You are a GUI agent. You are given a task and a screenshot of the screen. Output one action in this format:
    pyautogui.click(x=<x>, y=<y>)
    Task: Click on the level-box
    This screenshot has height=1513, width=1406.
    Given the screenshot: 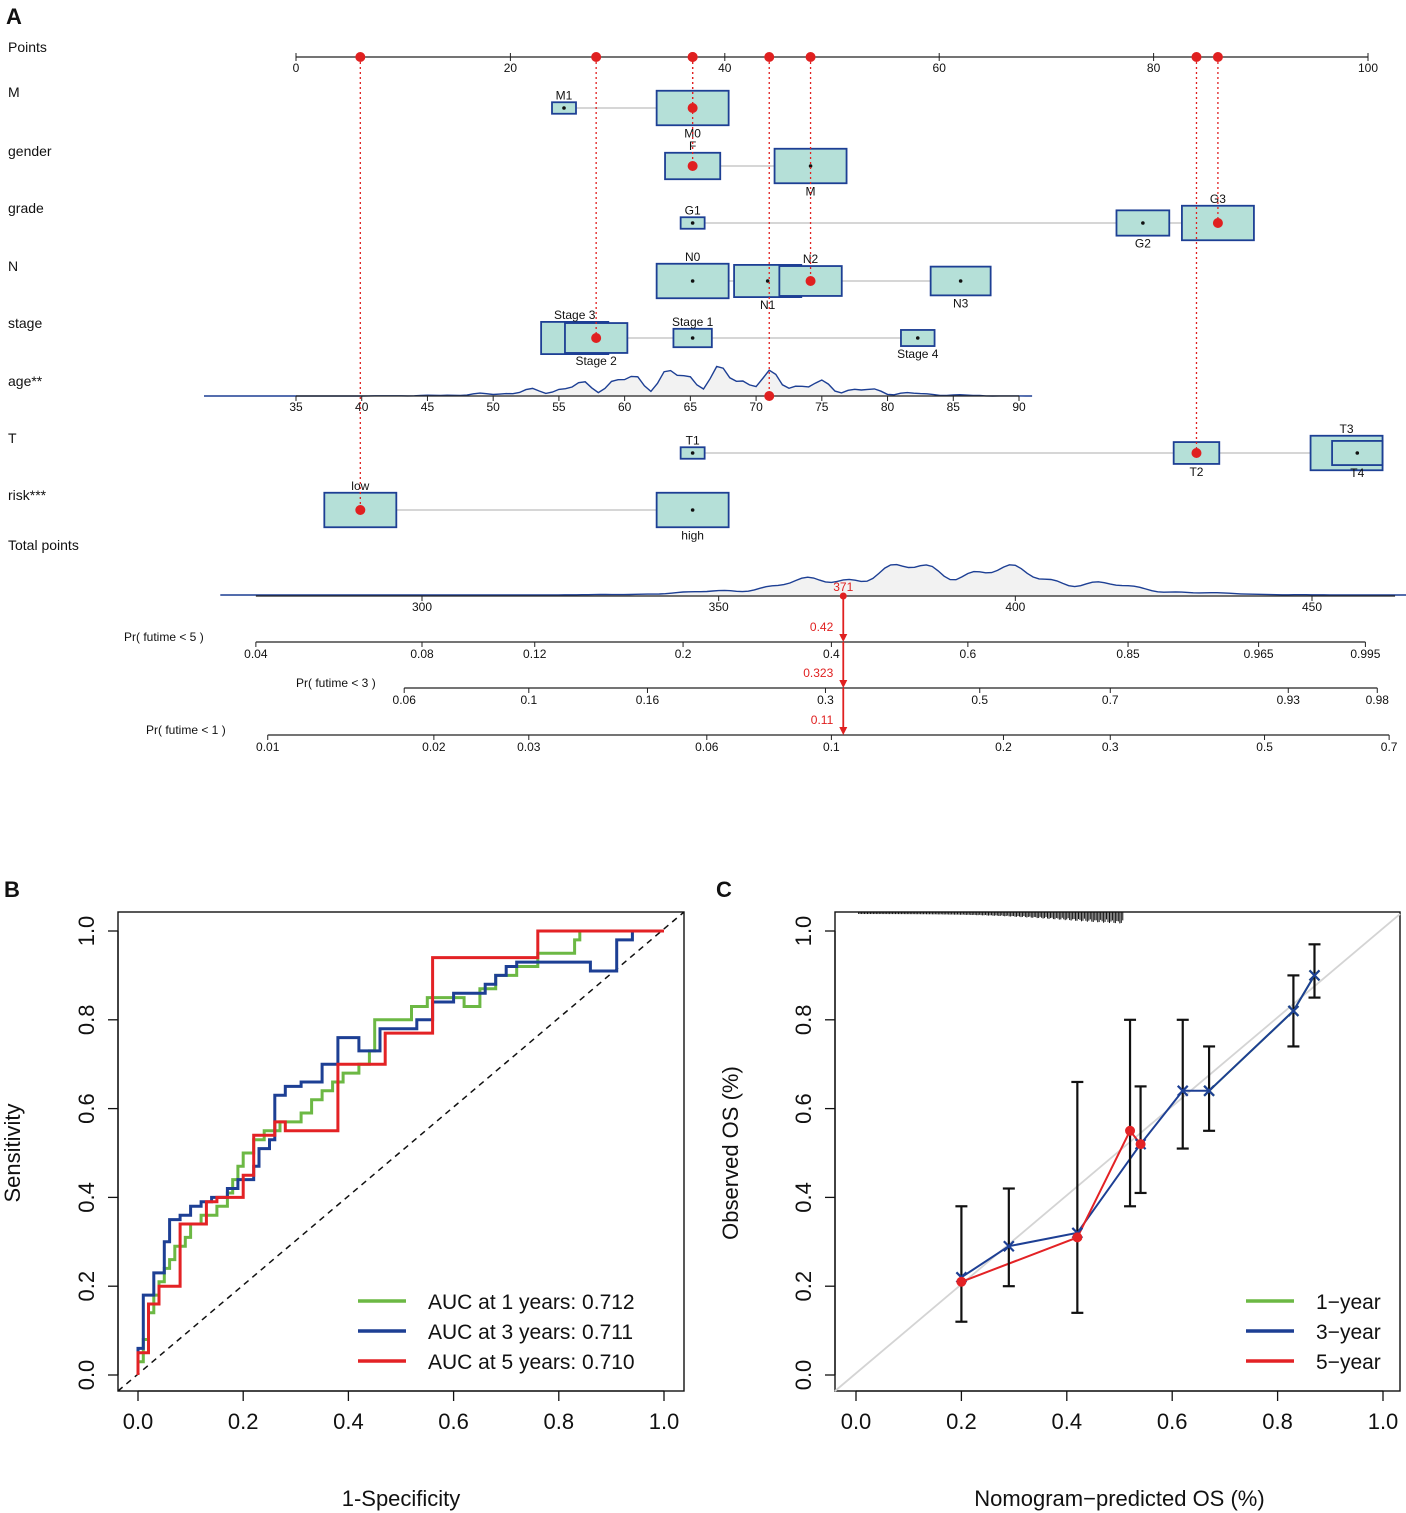 What is the action you would take?
    pyautogui.click(x=810, y=281)
    